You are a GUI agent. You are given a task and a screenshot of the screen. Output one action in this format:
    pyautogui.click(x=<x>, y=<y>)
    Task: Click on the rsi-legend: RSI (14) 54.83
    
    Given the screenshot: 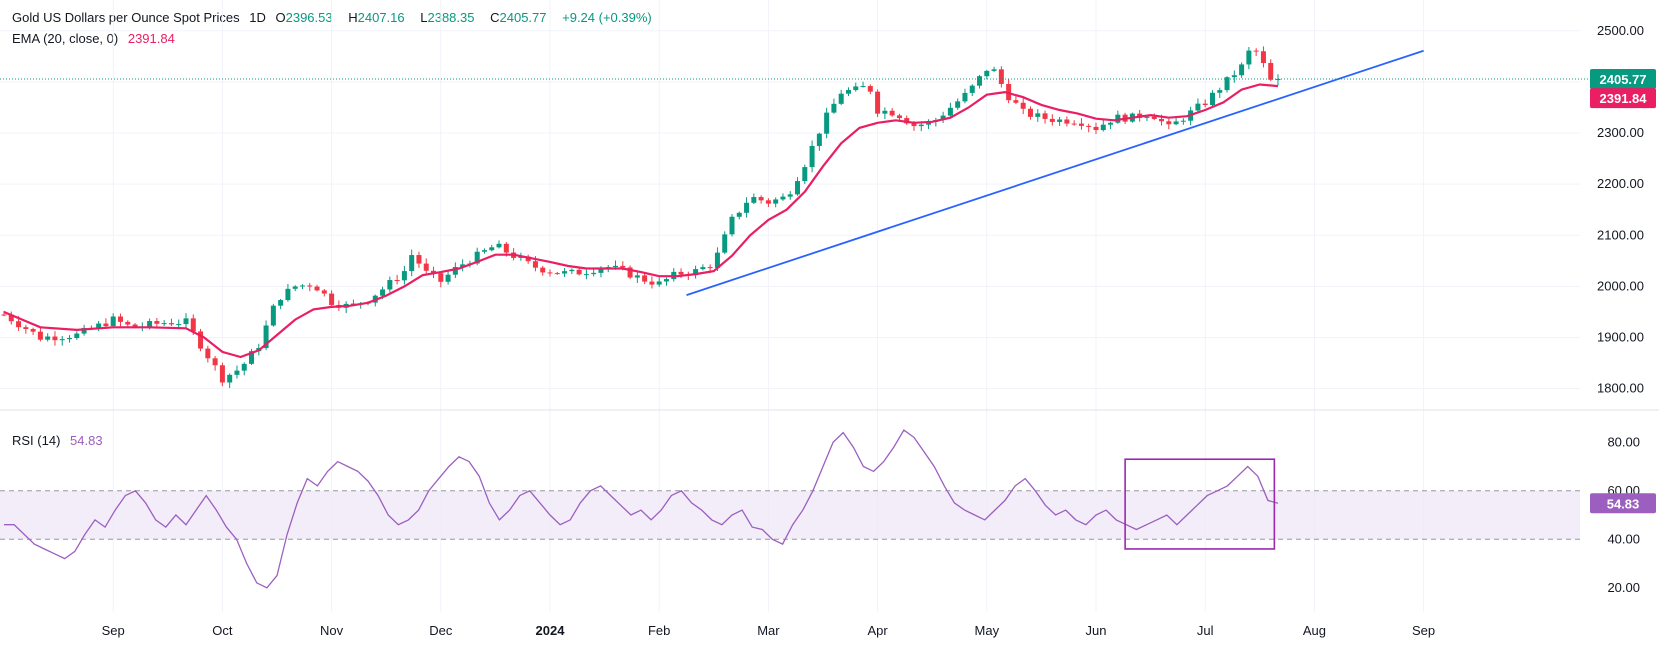 What is the action you would take?
    pyautogui.click(x=60, y=440)
    